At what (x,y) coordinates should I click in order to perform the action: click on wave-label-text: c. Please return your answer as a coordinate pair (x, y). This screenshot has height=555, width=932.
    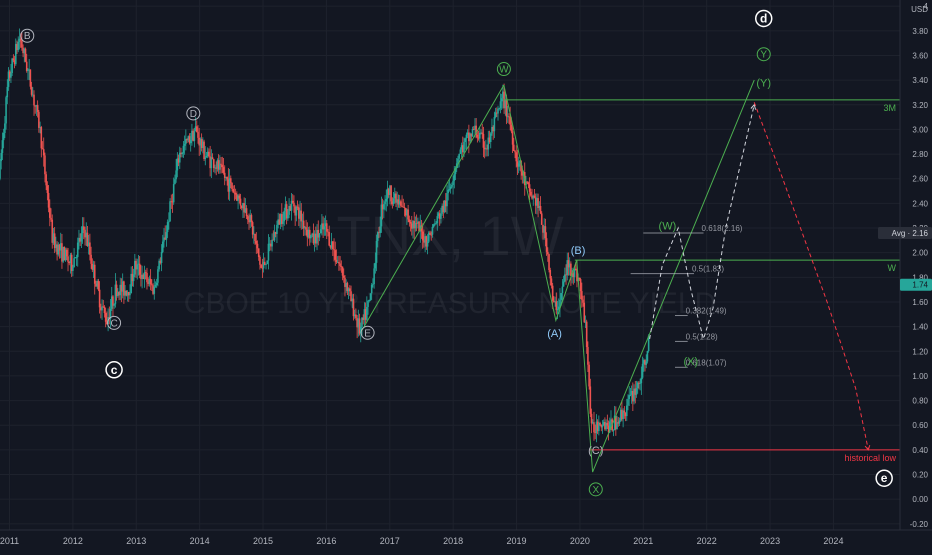
    Looking at the image, I should click on (114, 370).